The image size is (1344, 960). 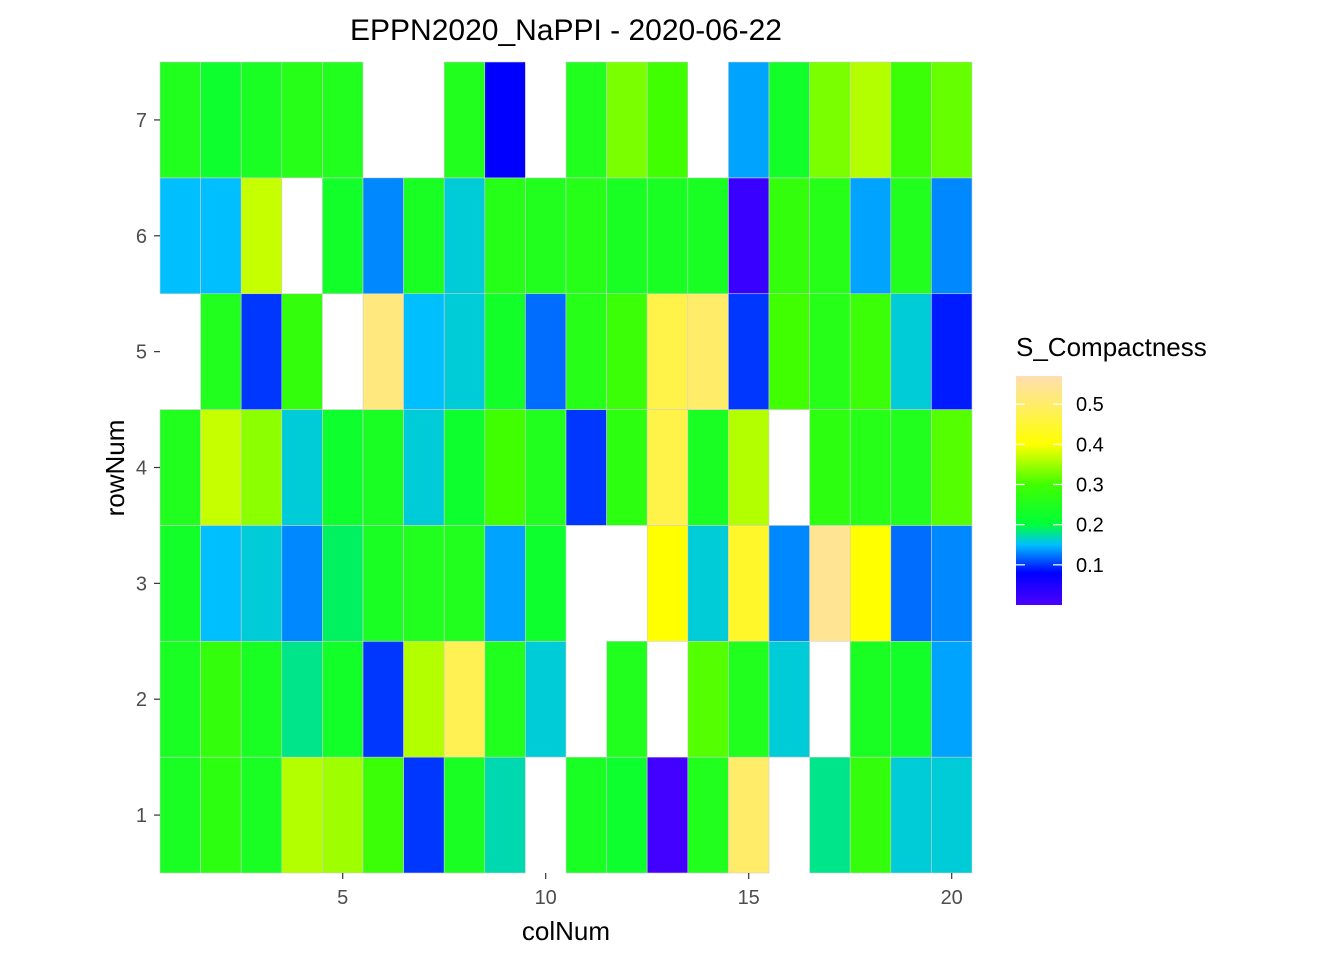 What do you see at coordinates (464, 236) in the screenshot?
I see `tile-r6-c8` at bounding box center [464, 236].